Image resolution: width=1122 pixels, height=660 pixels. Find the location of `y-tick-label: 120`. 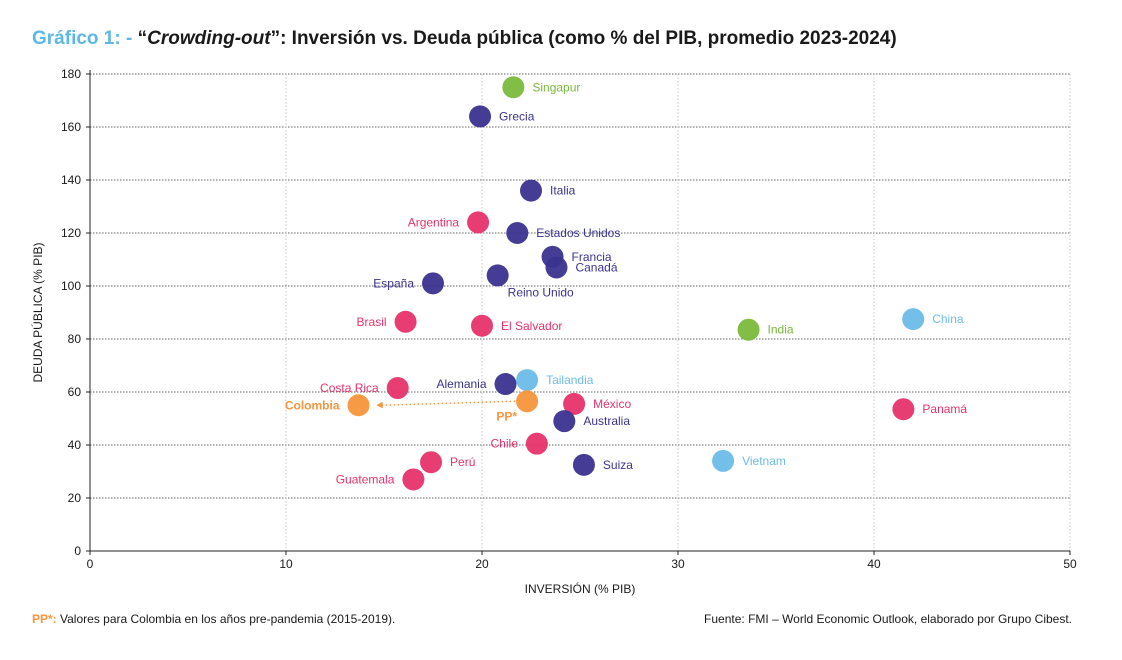

y-tick-label: 120 is located at coordinates (71, 233).